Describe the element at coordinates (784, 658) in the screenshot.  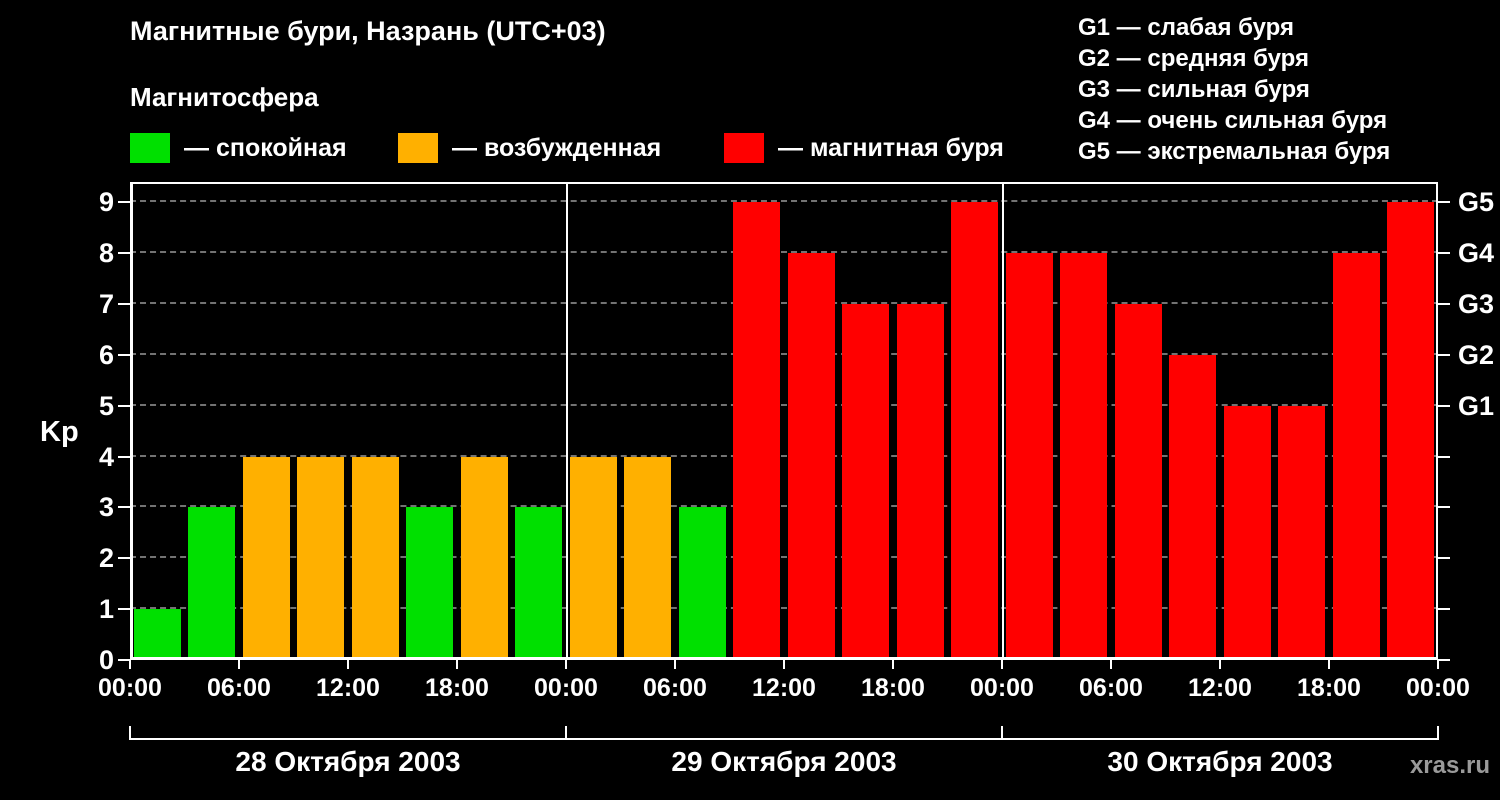
I see `axis-bottom` at that location.